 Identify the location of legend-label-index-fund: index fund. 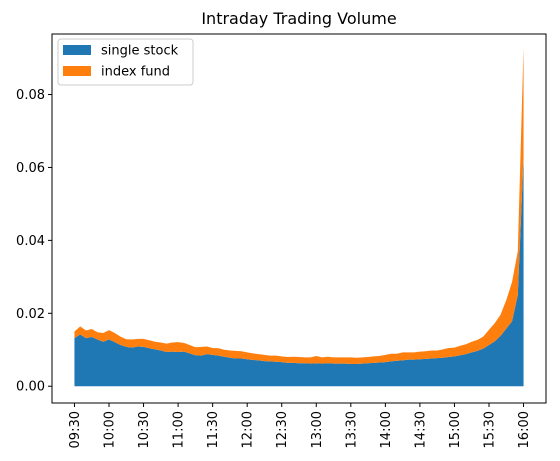
(135, 72).